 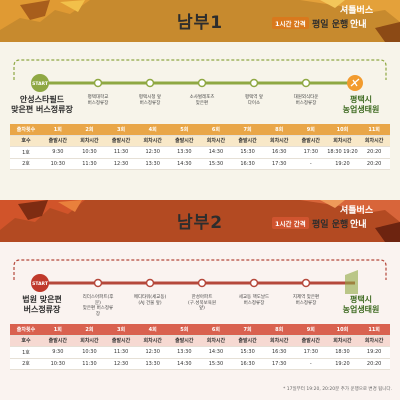 I want to click on header-nambu2: 남부2 1시간 간격 셔틀버스 평일 운행 안내, so click(x=200, y=221).